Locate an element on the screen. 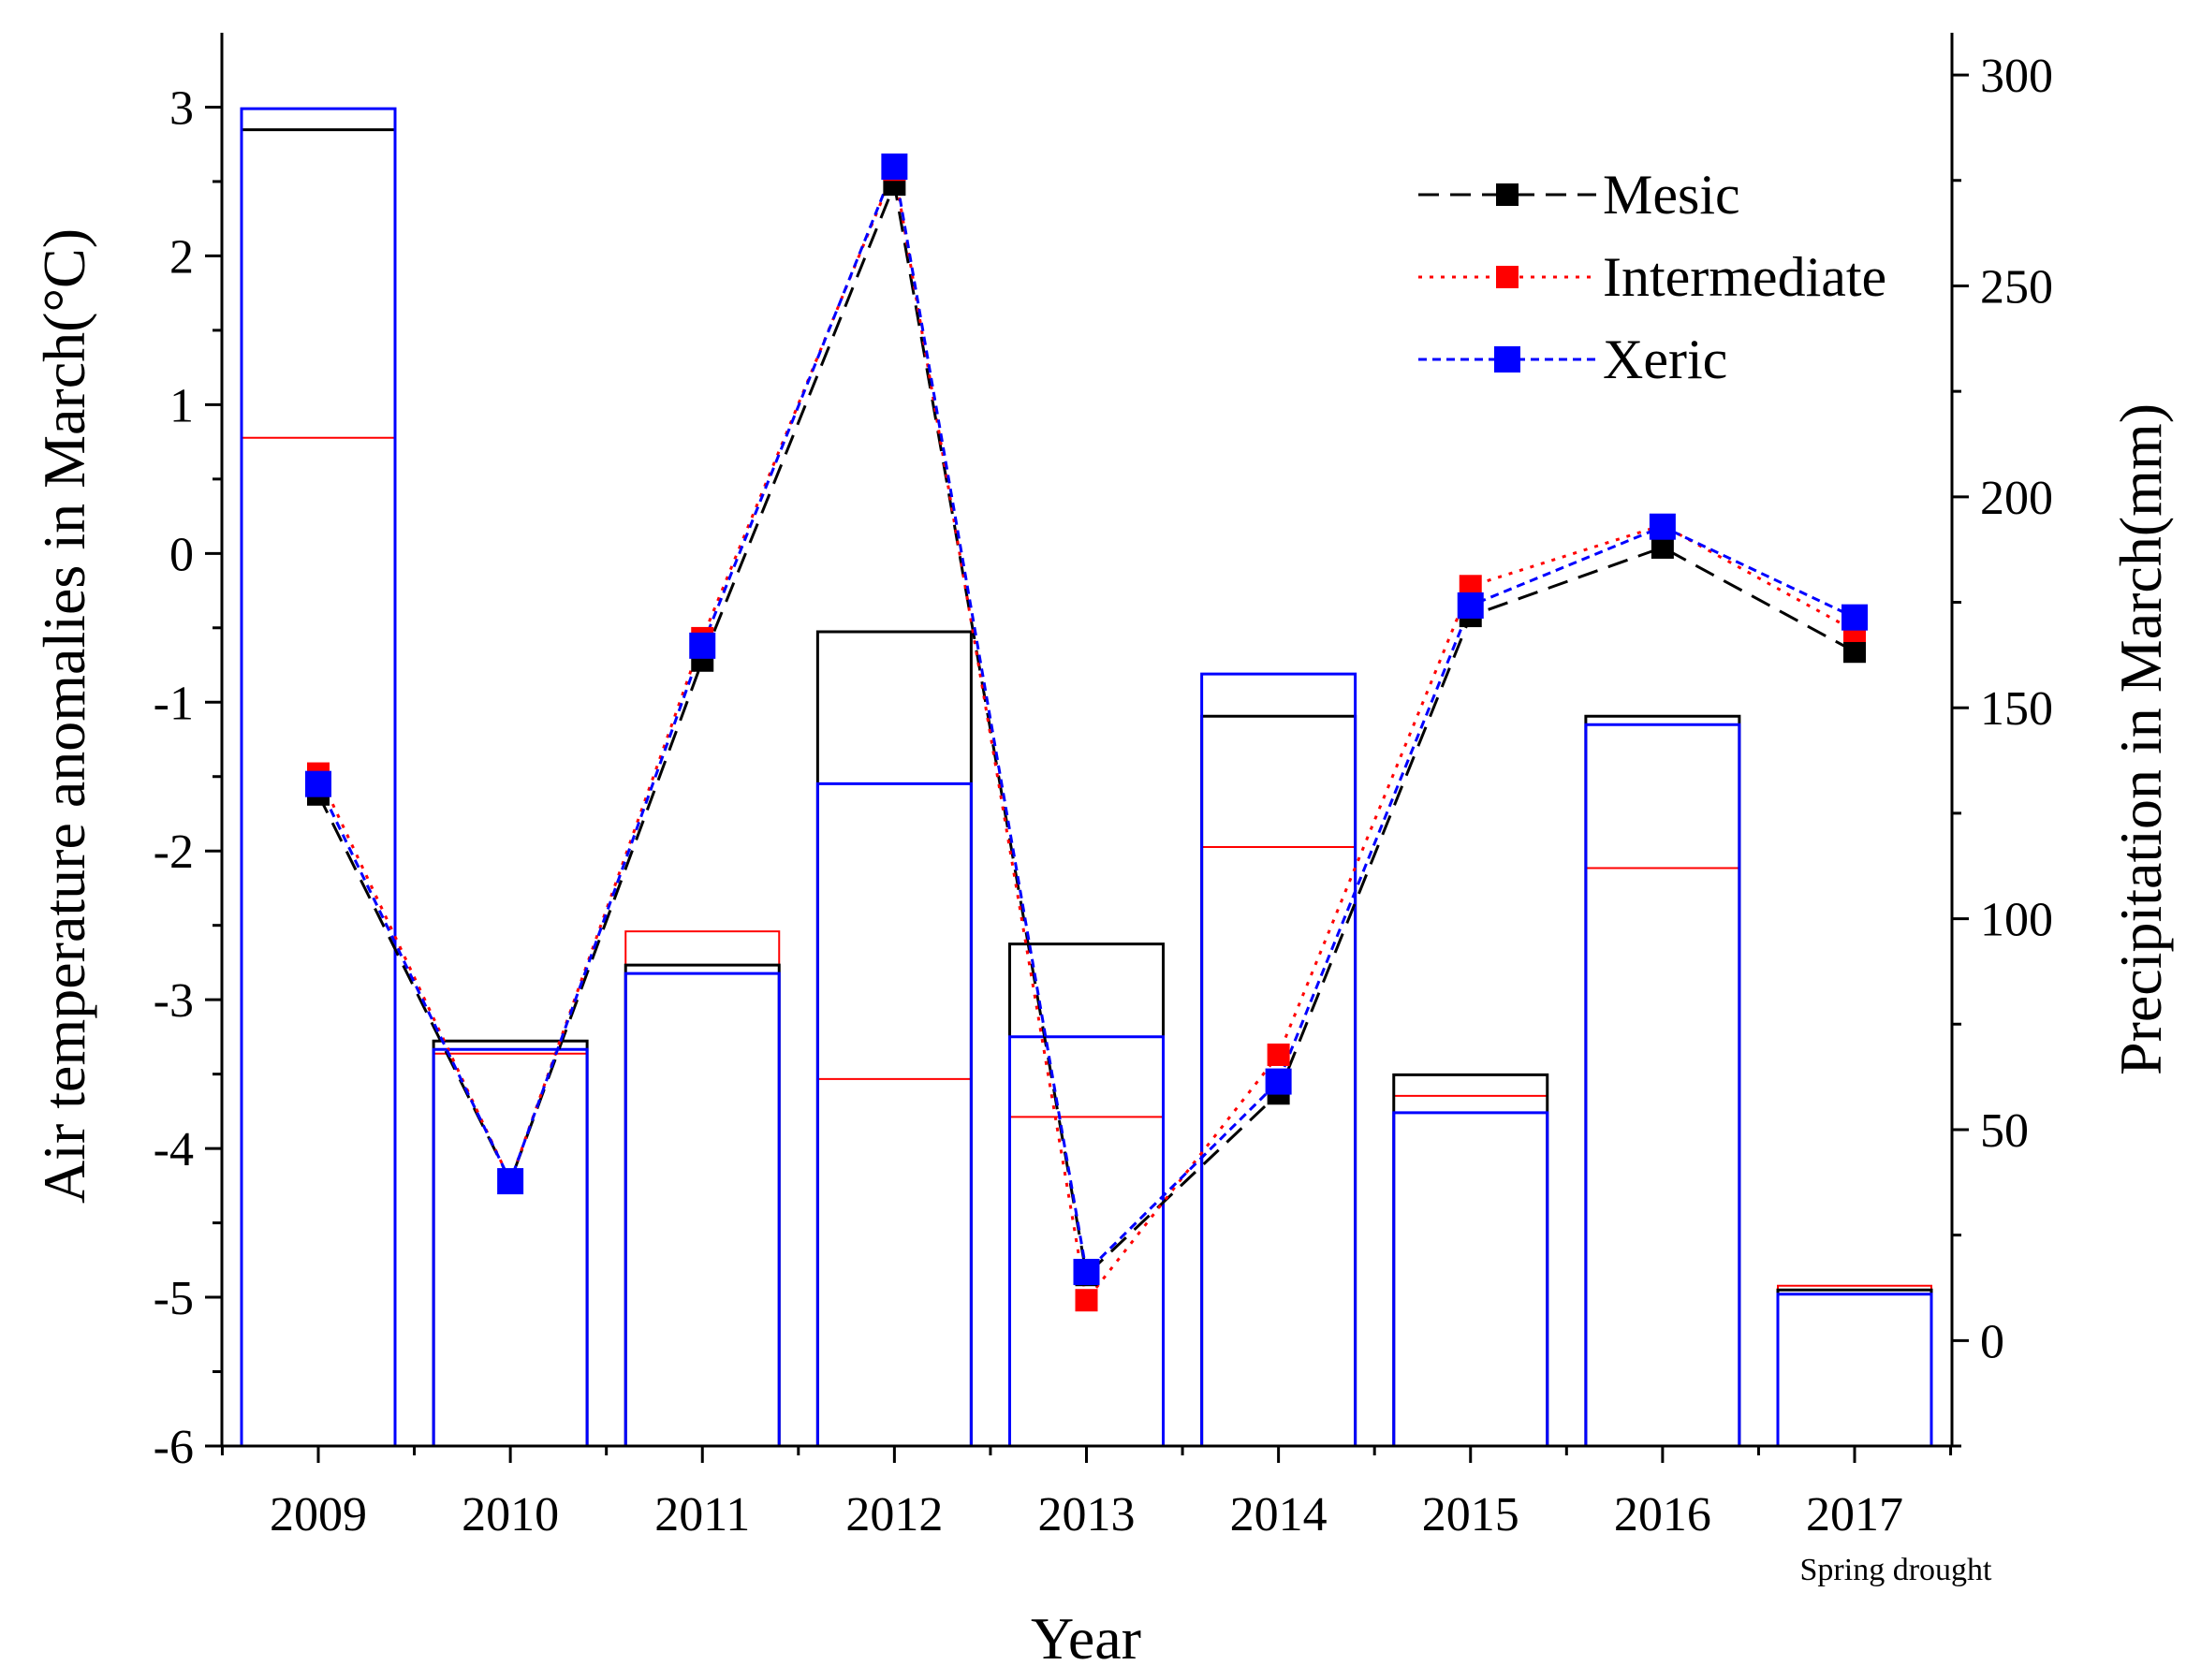 The height and width of the screenshot is (1680, 2201). point-mesic-2017 is located at coordinates (1855, 652).